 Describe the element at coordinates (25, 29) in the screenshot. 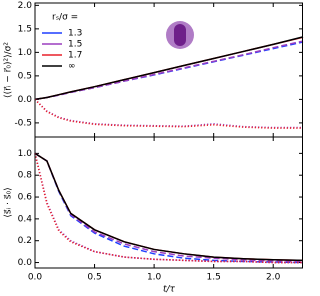

I see `y-tick-label: 1.5` at that location.